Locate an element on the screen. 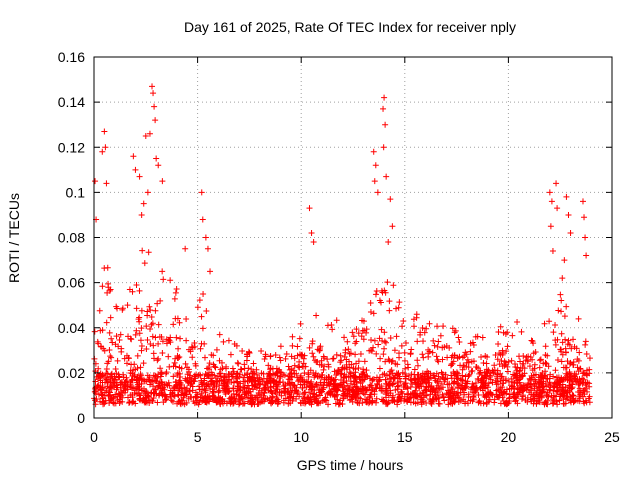 The height and width of the screenshot is (480, 640). x-tick-label-0: 0 is located at coordinates (94, 437).